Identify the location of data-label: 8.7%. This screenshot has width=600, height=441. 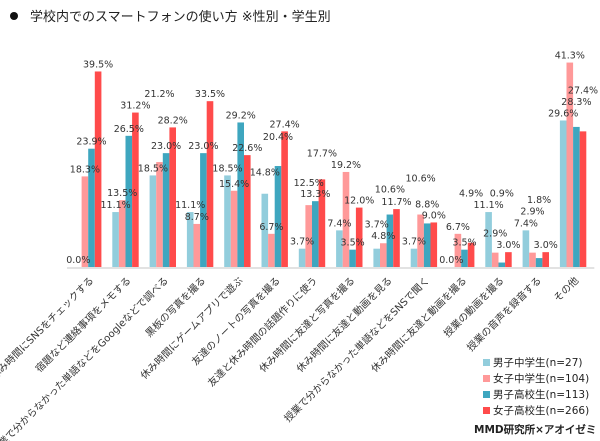
(197, 217).